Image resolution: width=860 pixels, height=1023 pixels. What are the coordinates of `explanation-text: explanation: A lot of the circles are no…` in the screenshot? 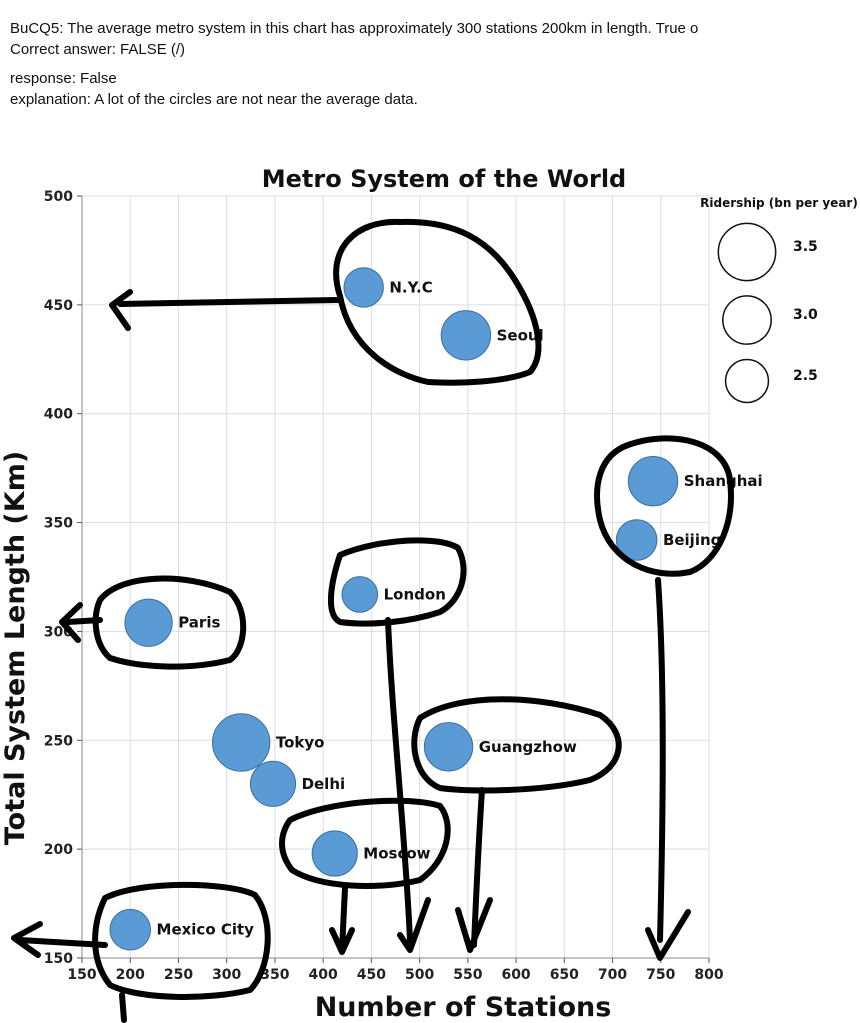 It's located at (214, 99).